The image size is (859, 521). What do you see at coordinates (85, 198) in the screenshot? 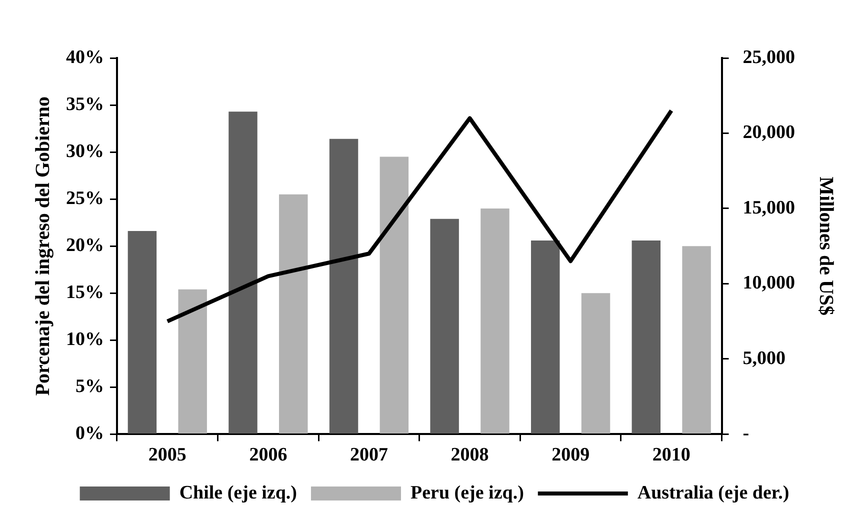
I see `y-tick-label: 25%` at bounding box center [85, 198].